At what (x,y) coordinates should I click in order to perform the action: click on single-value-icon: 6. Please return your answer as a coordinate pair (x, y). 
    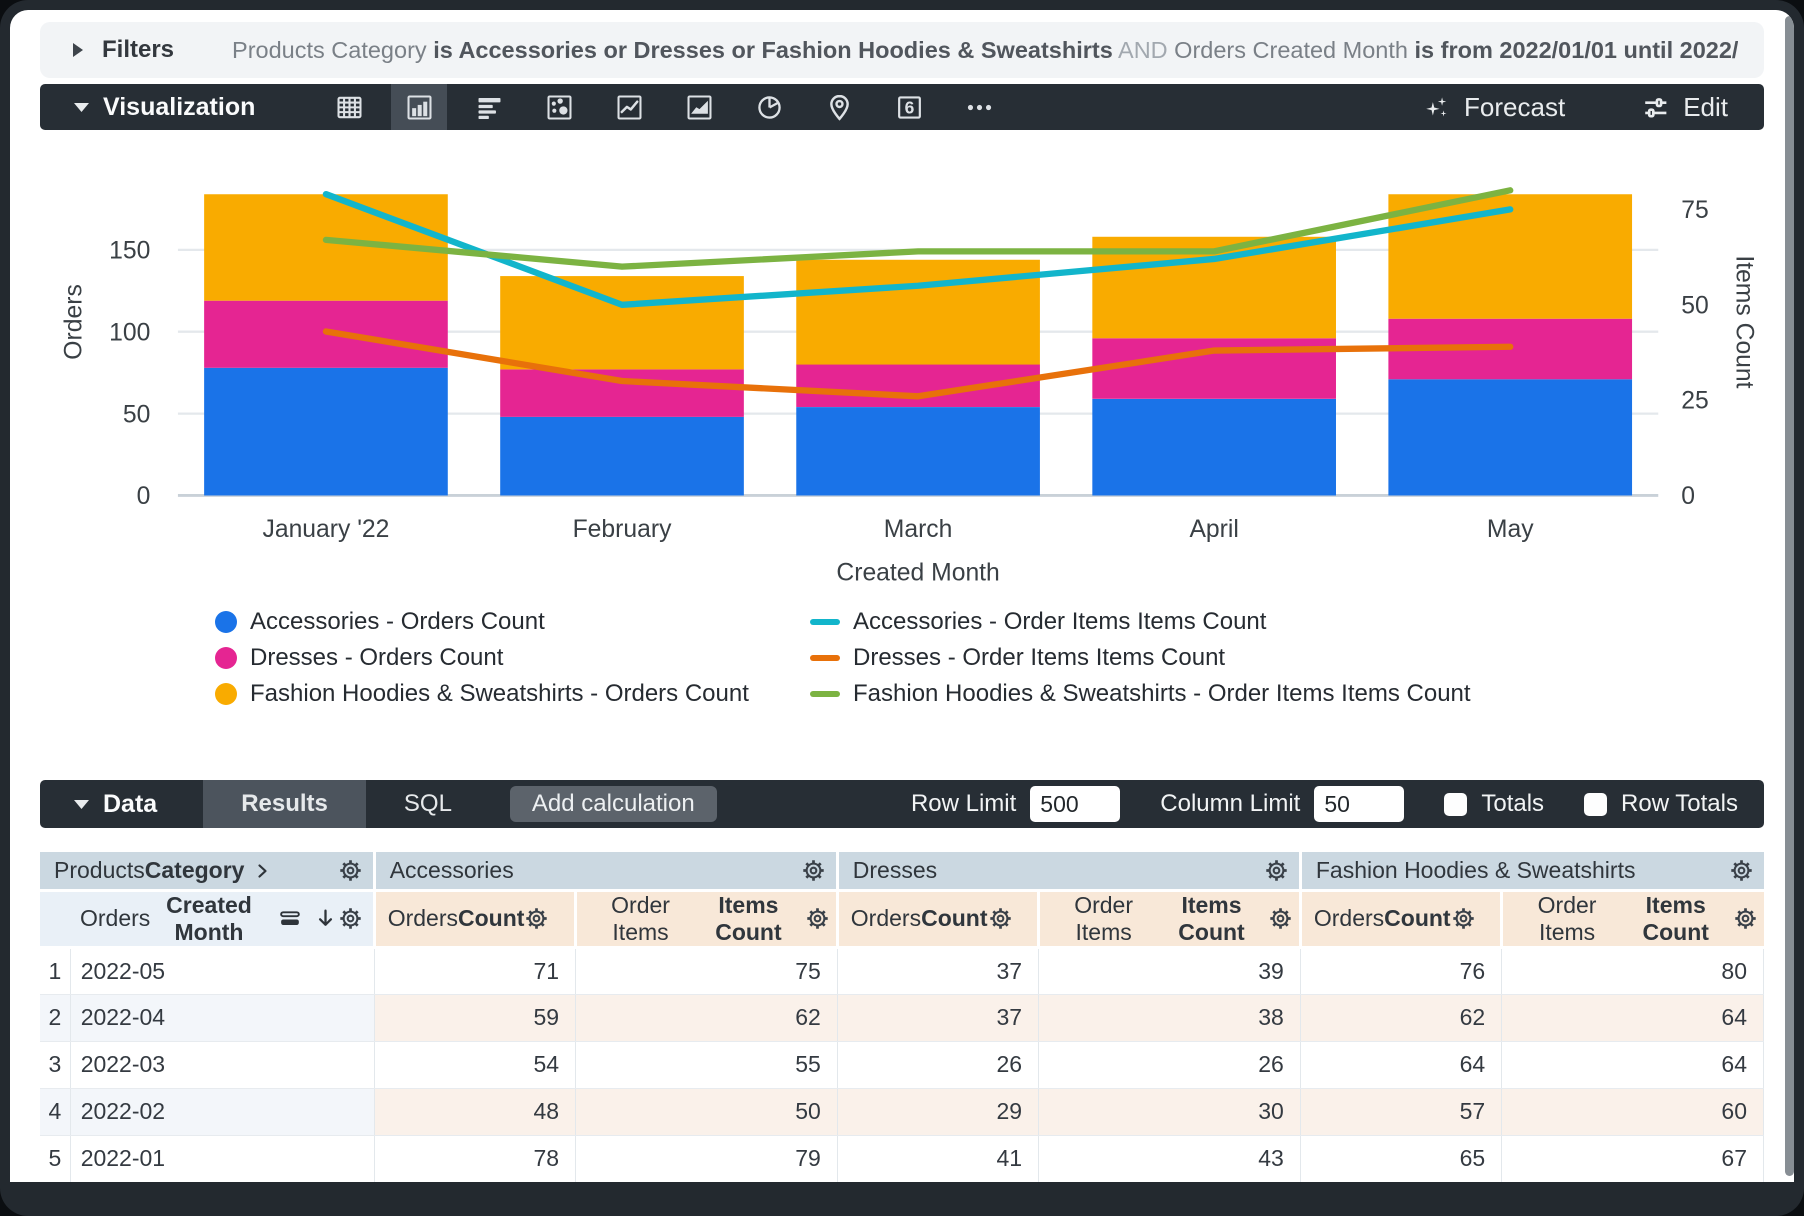
    Looking at the image, I should click on (909, 107).